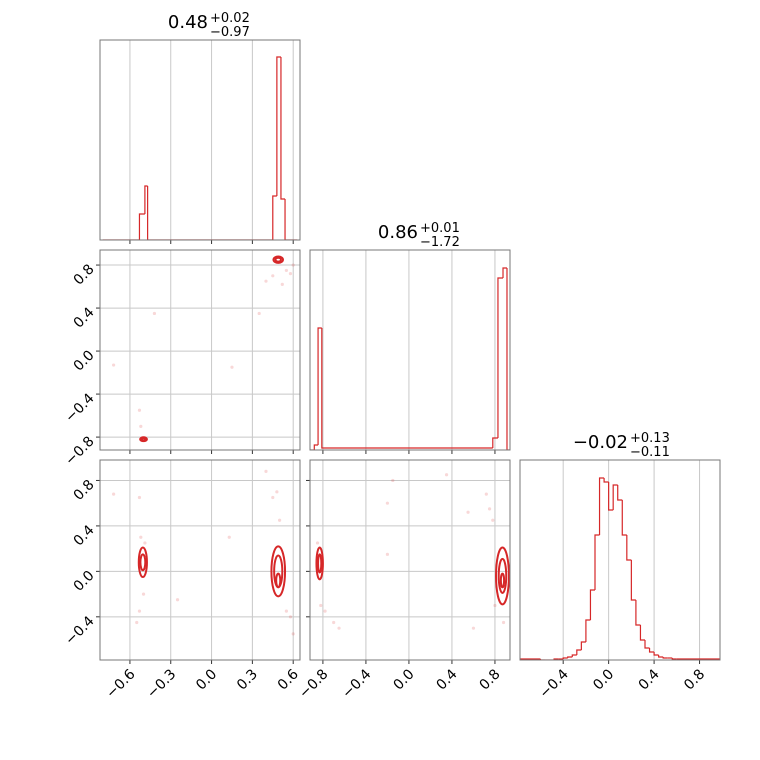  I want to click on y-tick-label: 0.8, so click(84, 490).